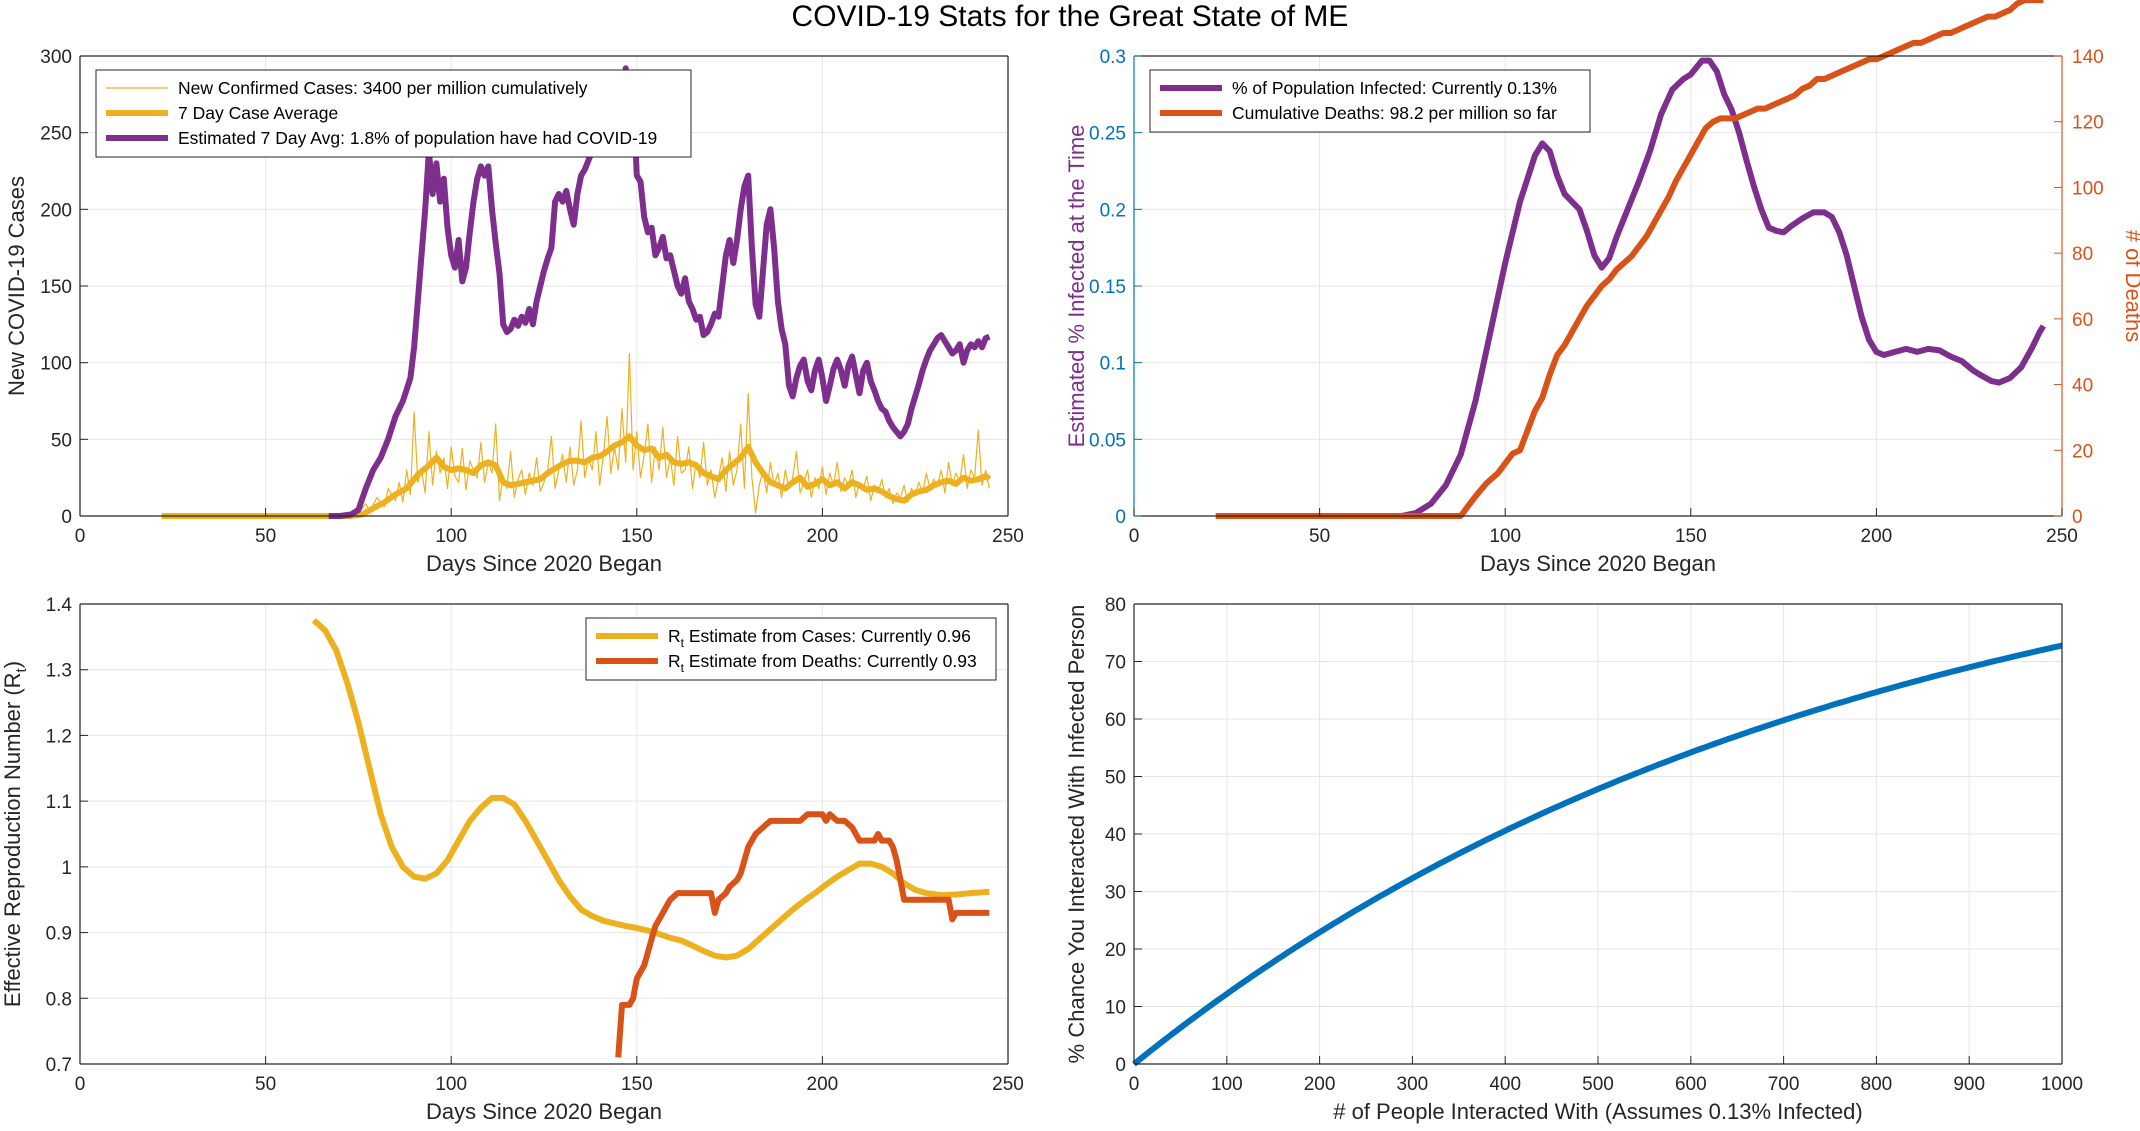 The height and width of the screenshot is (1131, 2140). I want to click on y-tick-label: 300, so click(56, 57).